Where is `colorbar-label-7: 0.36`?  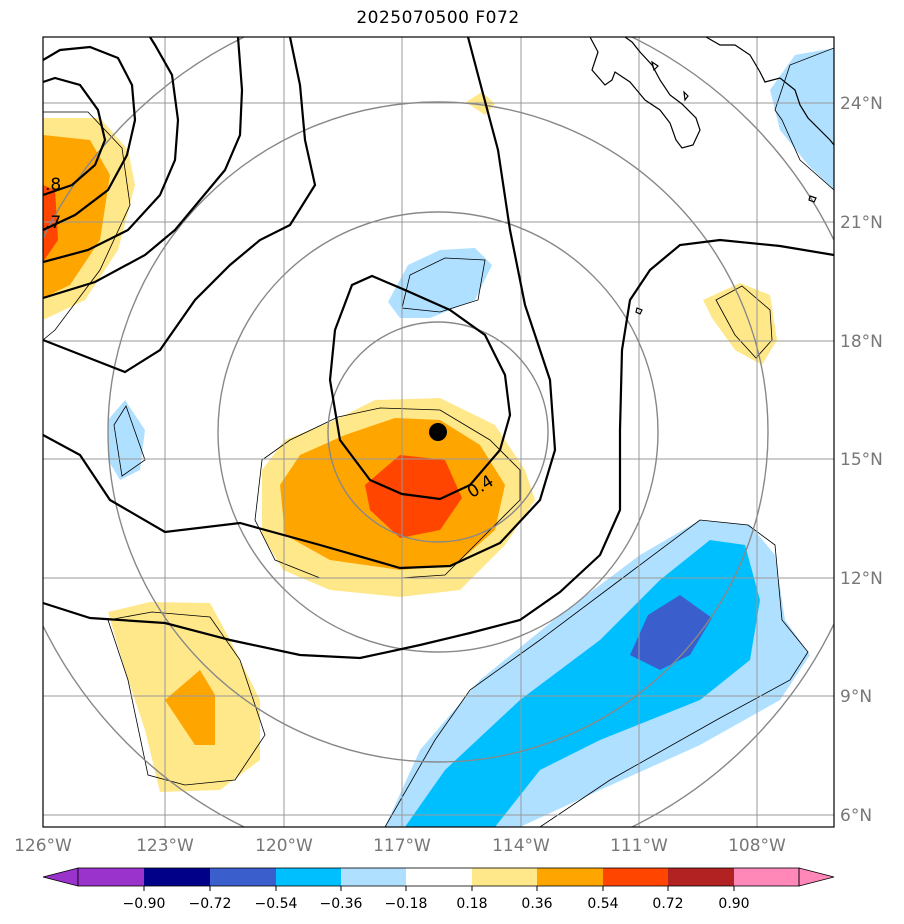 colorbar-label-7: 0.36 is located at coordinates (536, 904).